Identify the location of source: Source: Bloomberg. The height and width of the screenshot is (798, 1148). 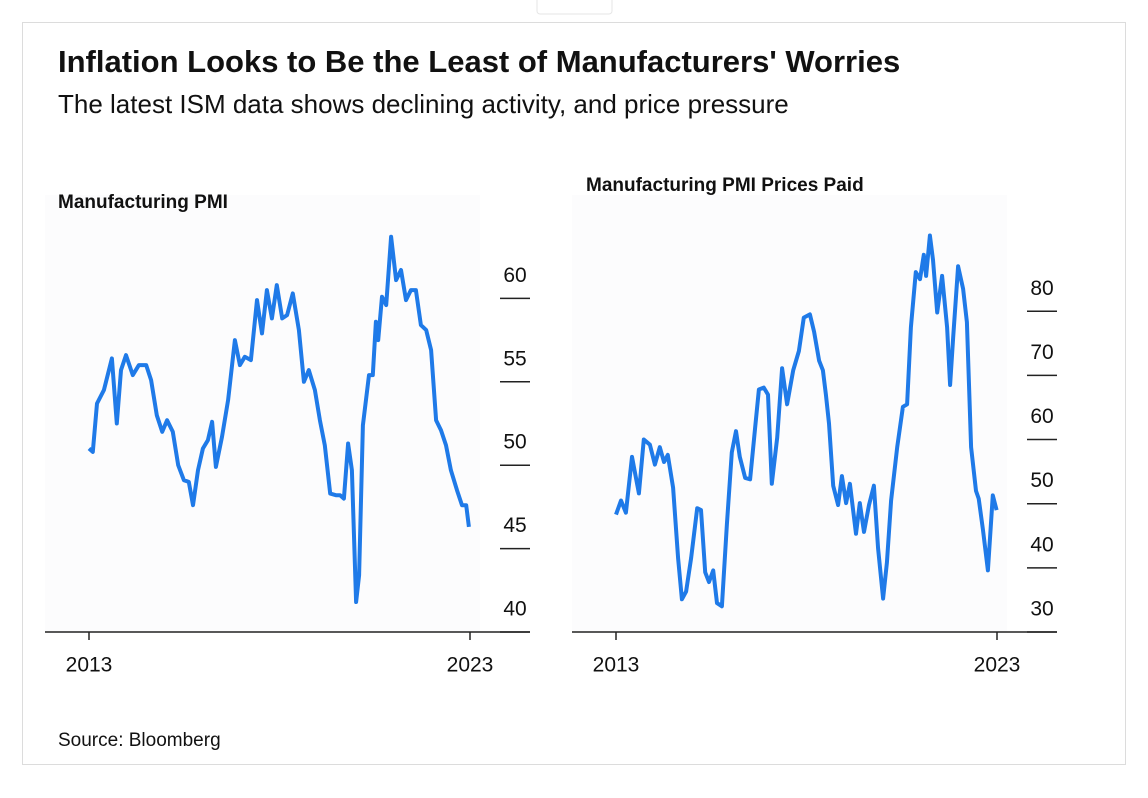
(139, 740).